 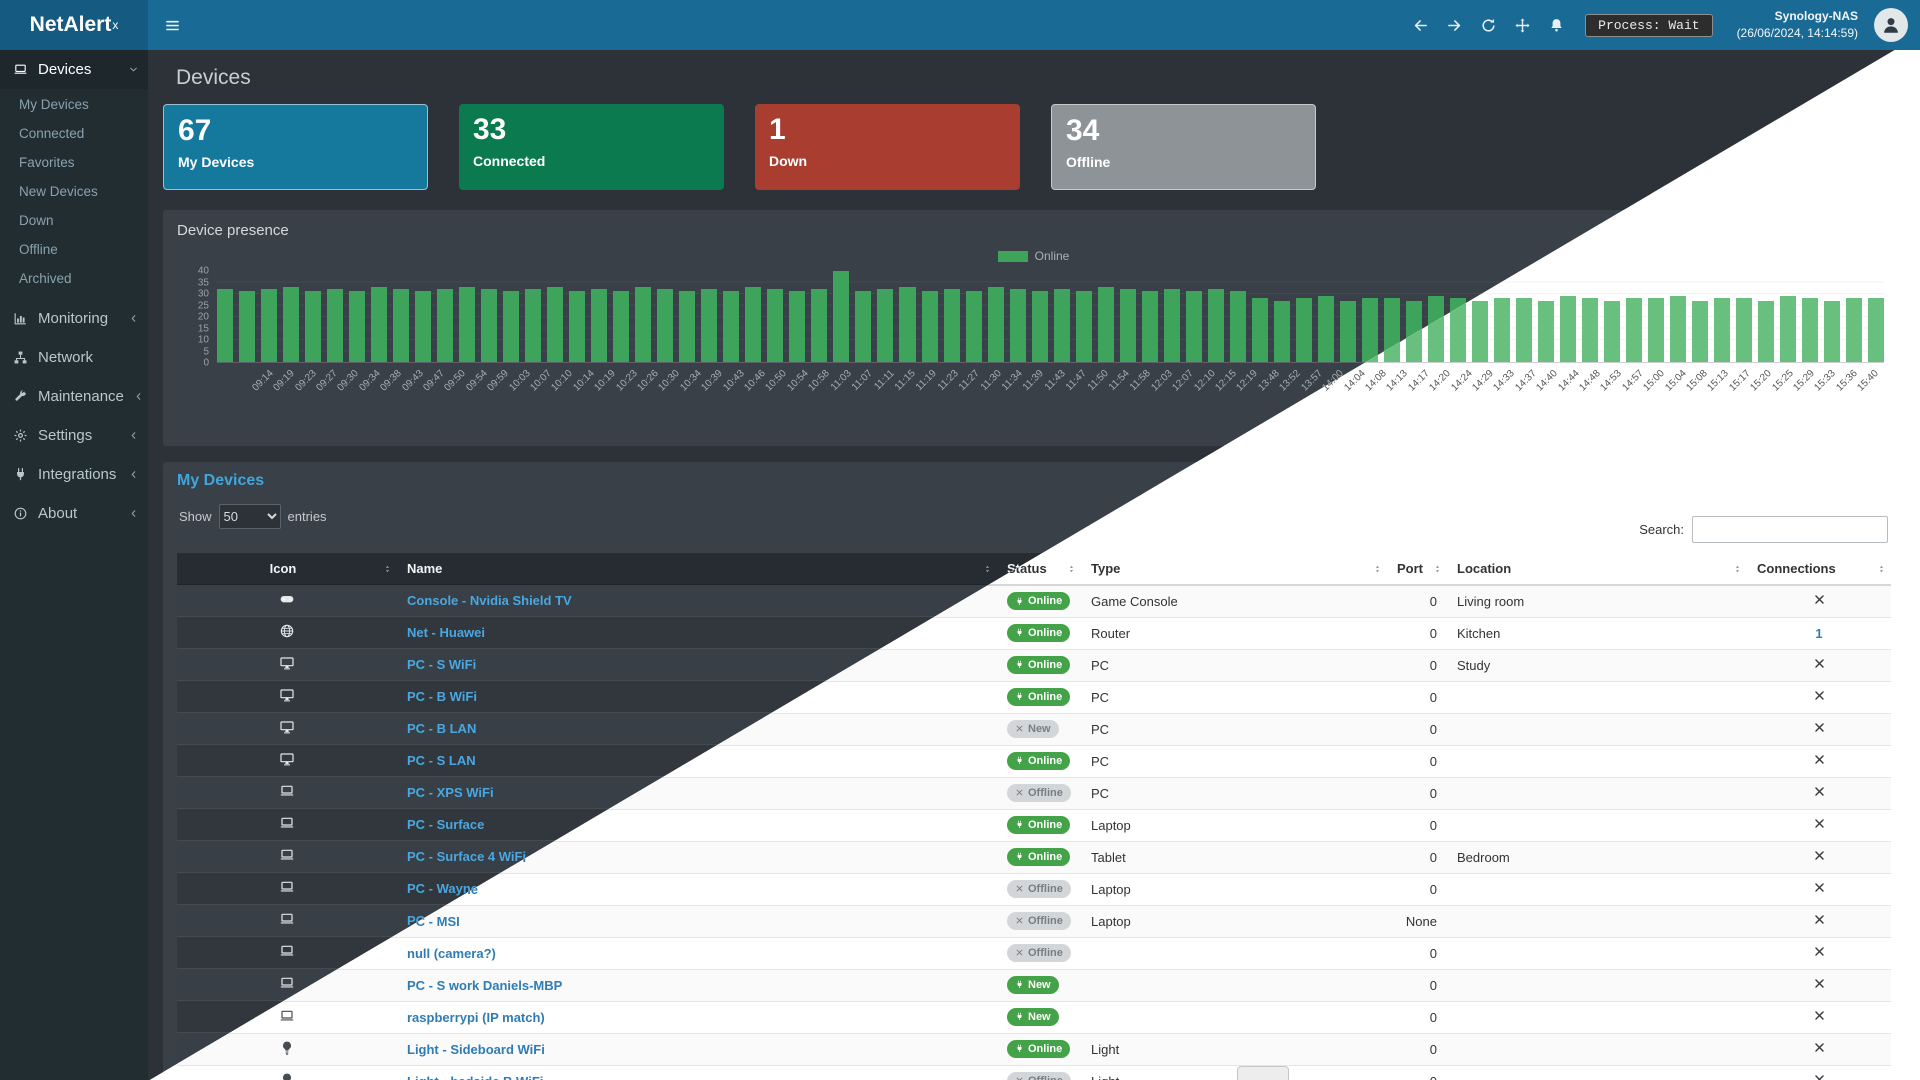 I want to click on x-axis-label: 09:50, so click(x=455, y=381).